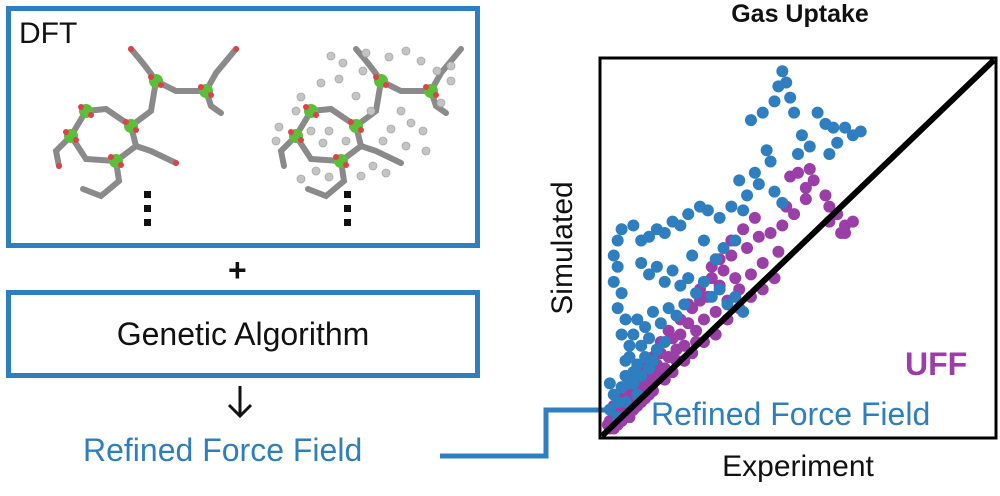 Image resolution: width=1000 pixels, height=496 pixels. I want to click on y-axis-label: Simulated, so click(562, 248).